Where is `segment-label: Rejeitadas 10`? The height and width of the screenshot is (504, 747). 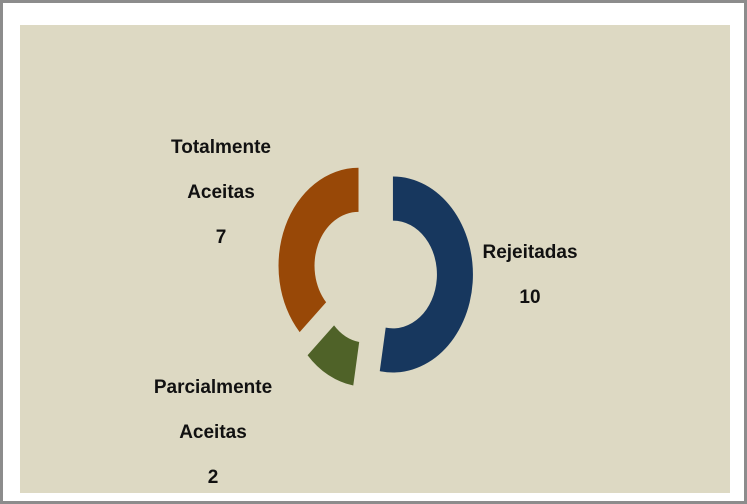
segment-label: Rejeitadas 10 is located at coordinates (530, 275).